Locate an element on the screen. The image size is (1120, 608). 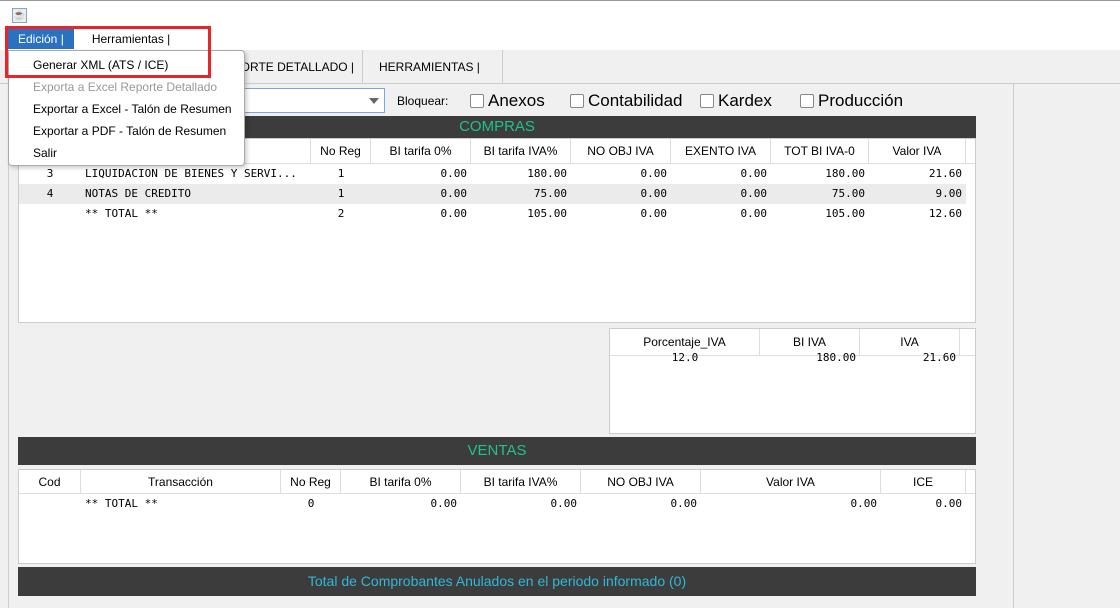
column-header is located at coordinates (196, 151).